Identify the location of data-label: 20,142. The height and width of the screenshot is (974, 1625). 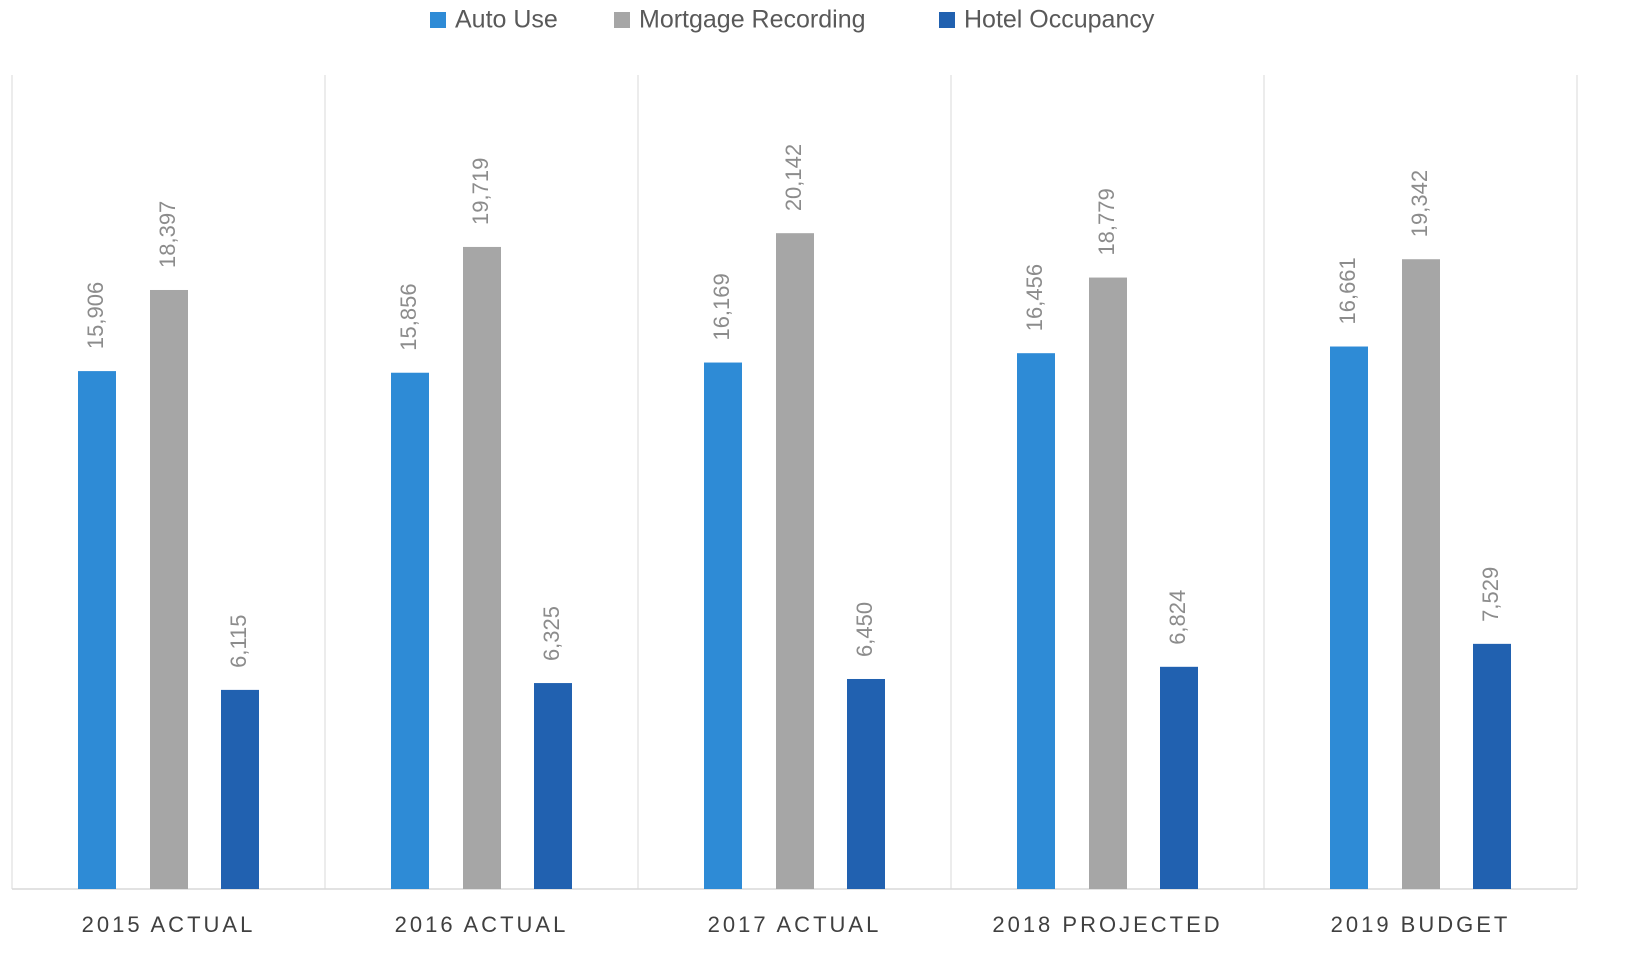
(793, 177).